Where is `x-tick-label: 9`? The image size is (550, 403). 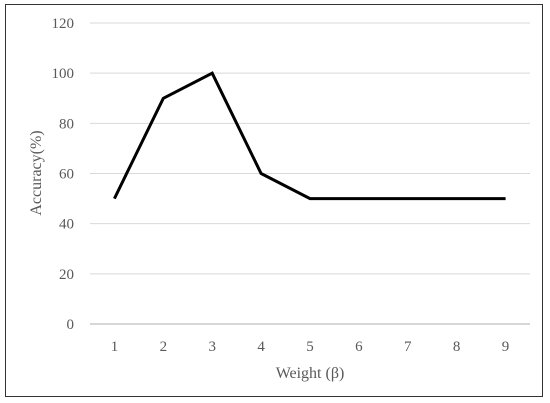 x-tick-label: 9 is located at coordinates (506, 347).